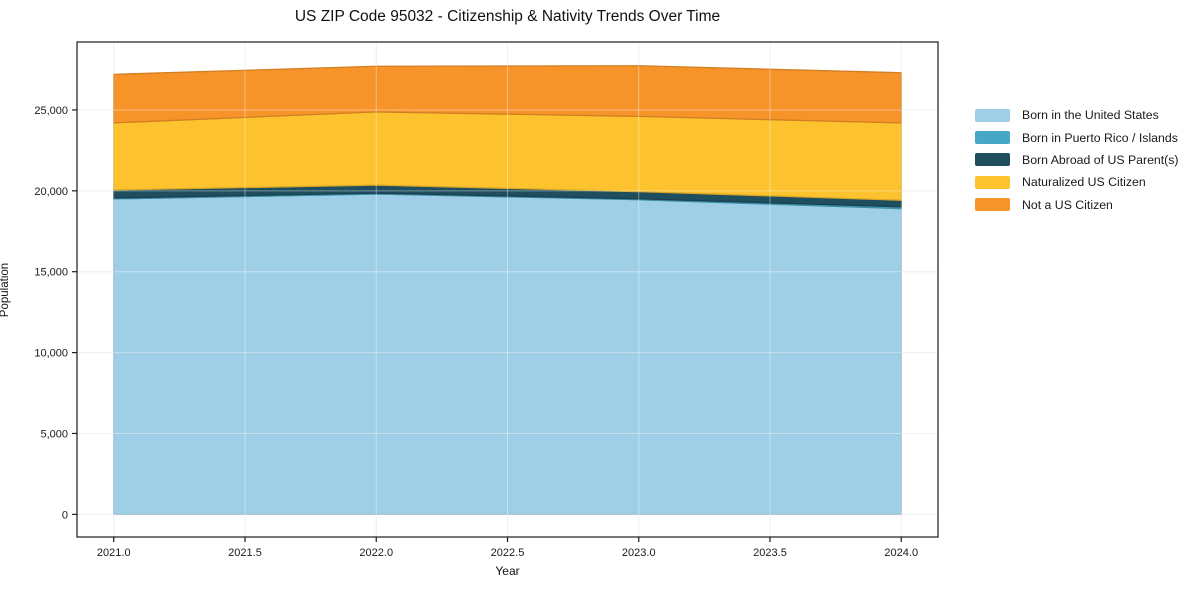  I want to click on legend-item: Naturalized US Citizen, so click(1077, 182).